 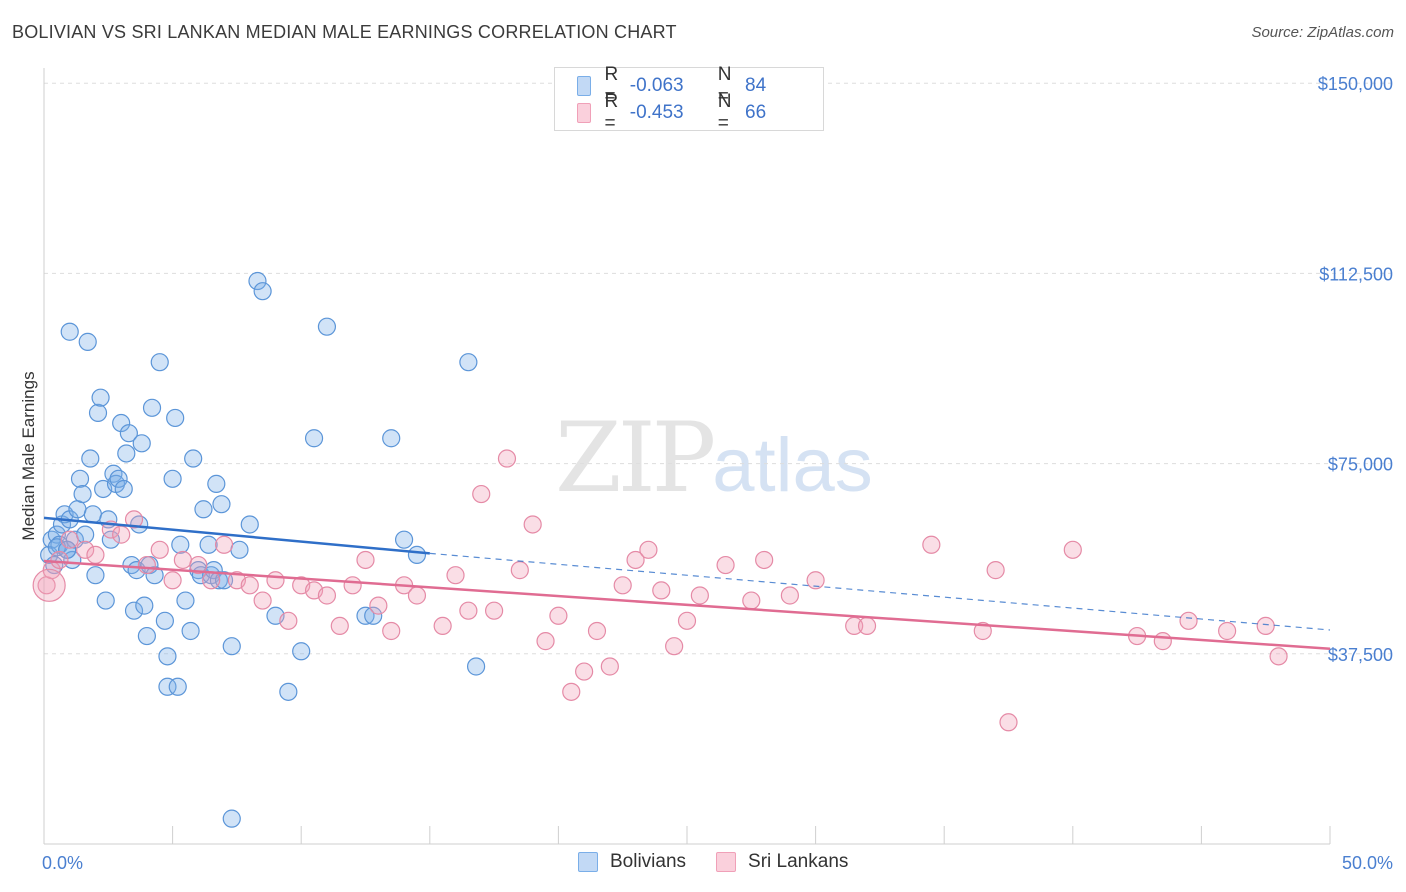 What do you see at coordinates (236, 535) in the screenshot?
I see `bolivians-trend-line` at bounding box center [236, 535].